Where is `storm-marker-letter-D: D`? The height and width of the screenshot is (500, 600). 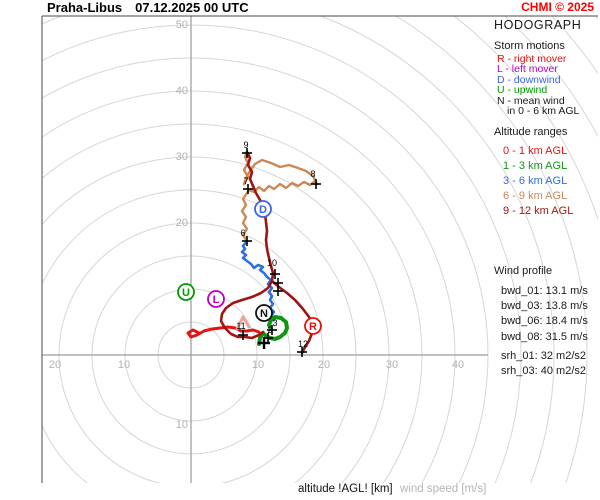
storm-marker-letter-D: D is located at coordinates (263, 210).